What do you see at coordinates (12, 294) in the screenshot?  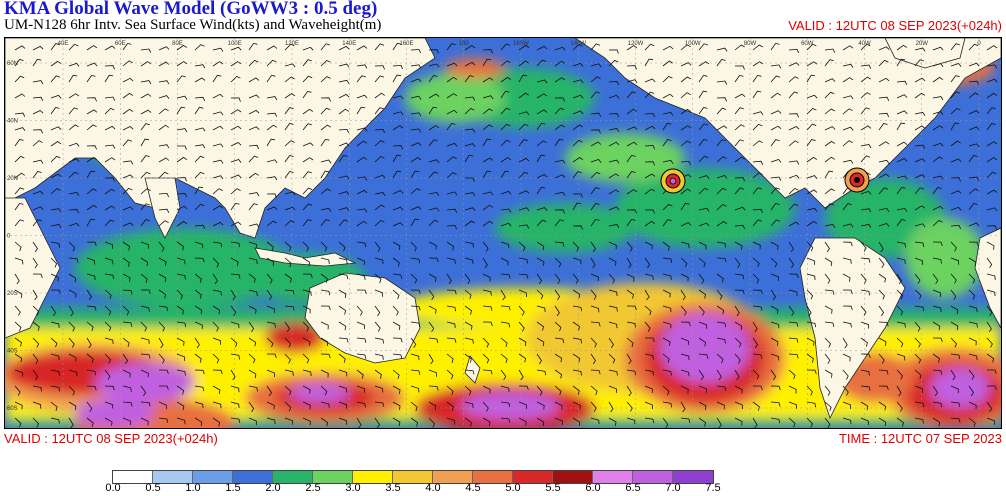 I see `lat-label: 20S` at bounding box center [12, 294].